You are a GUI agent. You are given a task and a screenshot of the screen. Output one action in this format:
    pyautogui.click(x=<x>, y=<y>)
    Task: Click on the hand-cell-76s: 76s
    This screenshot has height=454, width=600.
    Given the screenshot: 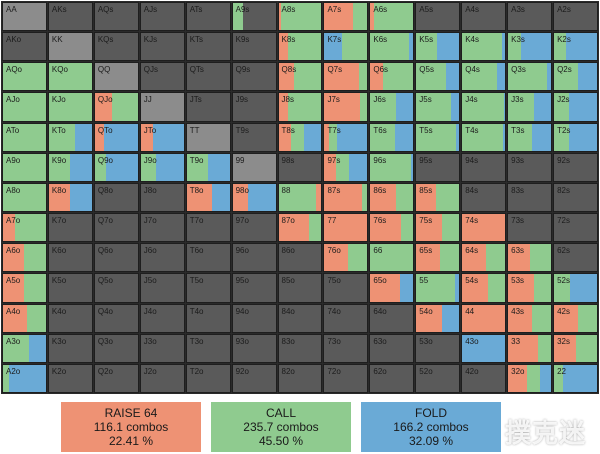 What is the action you would take?
    pyautogui.click(x=392, y=228)
    